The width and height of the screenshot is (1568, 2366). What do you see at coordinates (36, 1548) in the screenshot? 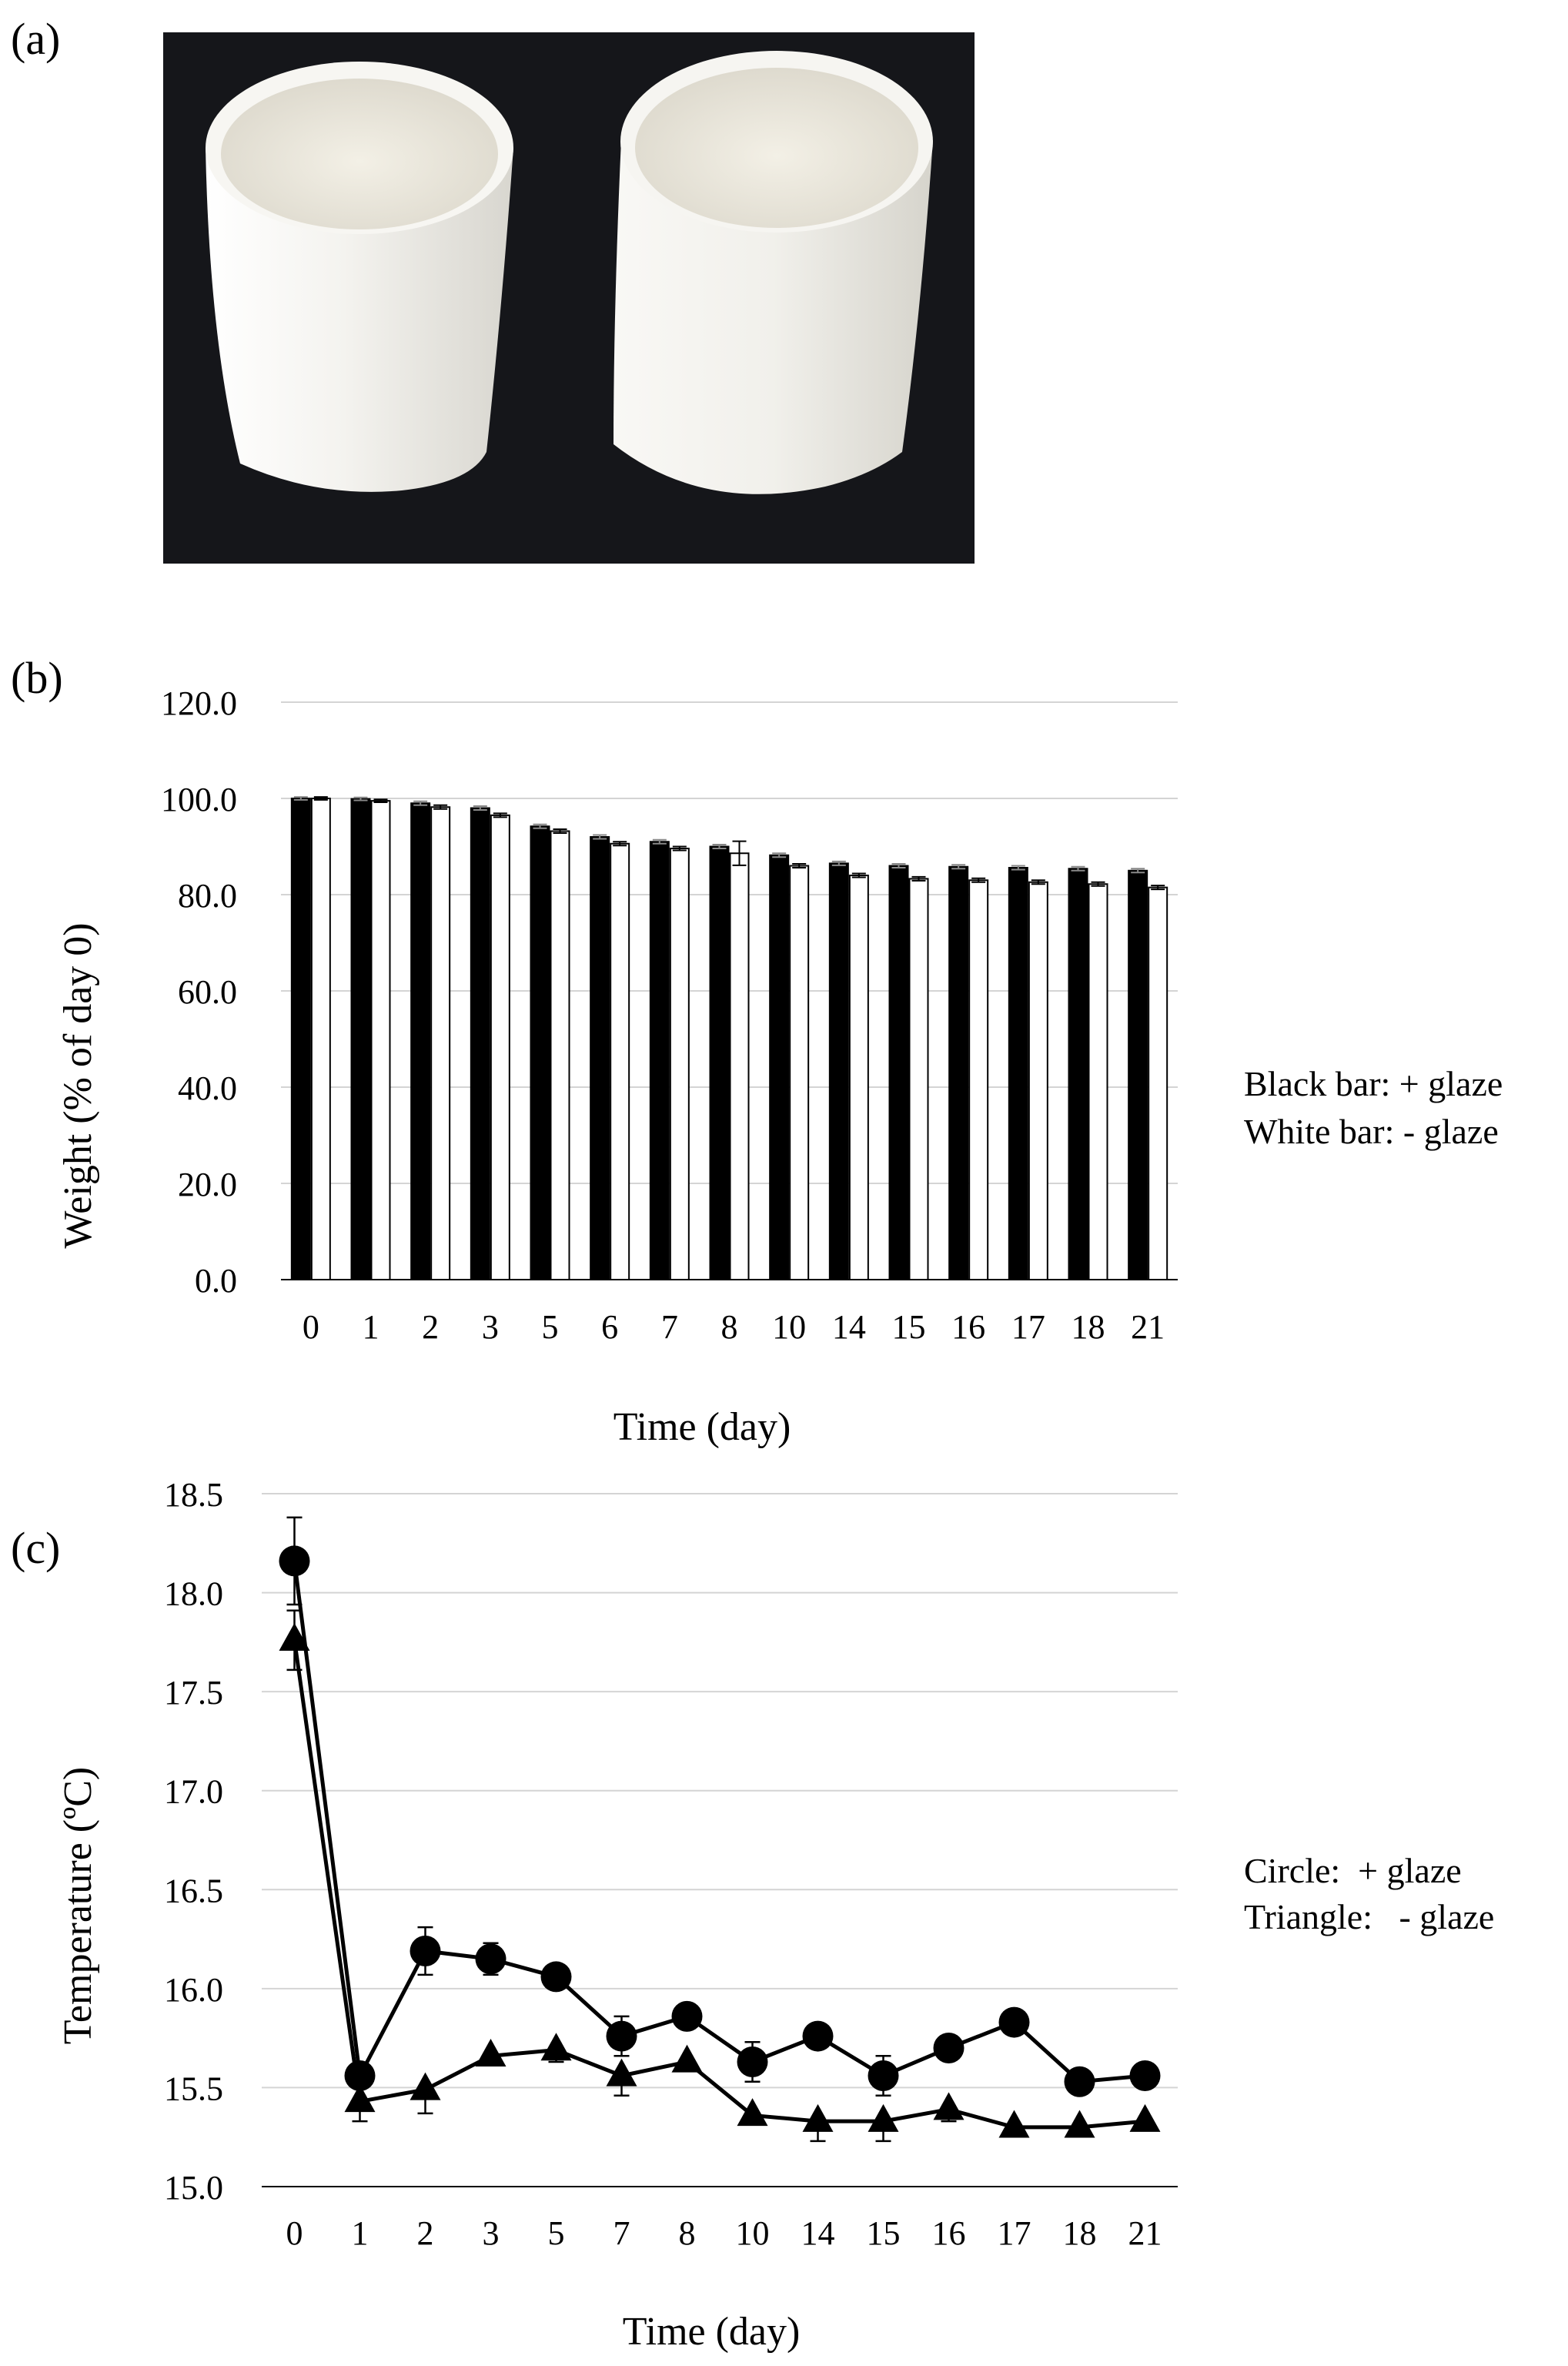
I see `panel-label-c: (c)` at bounding box center [36, 1548].